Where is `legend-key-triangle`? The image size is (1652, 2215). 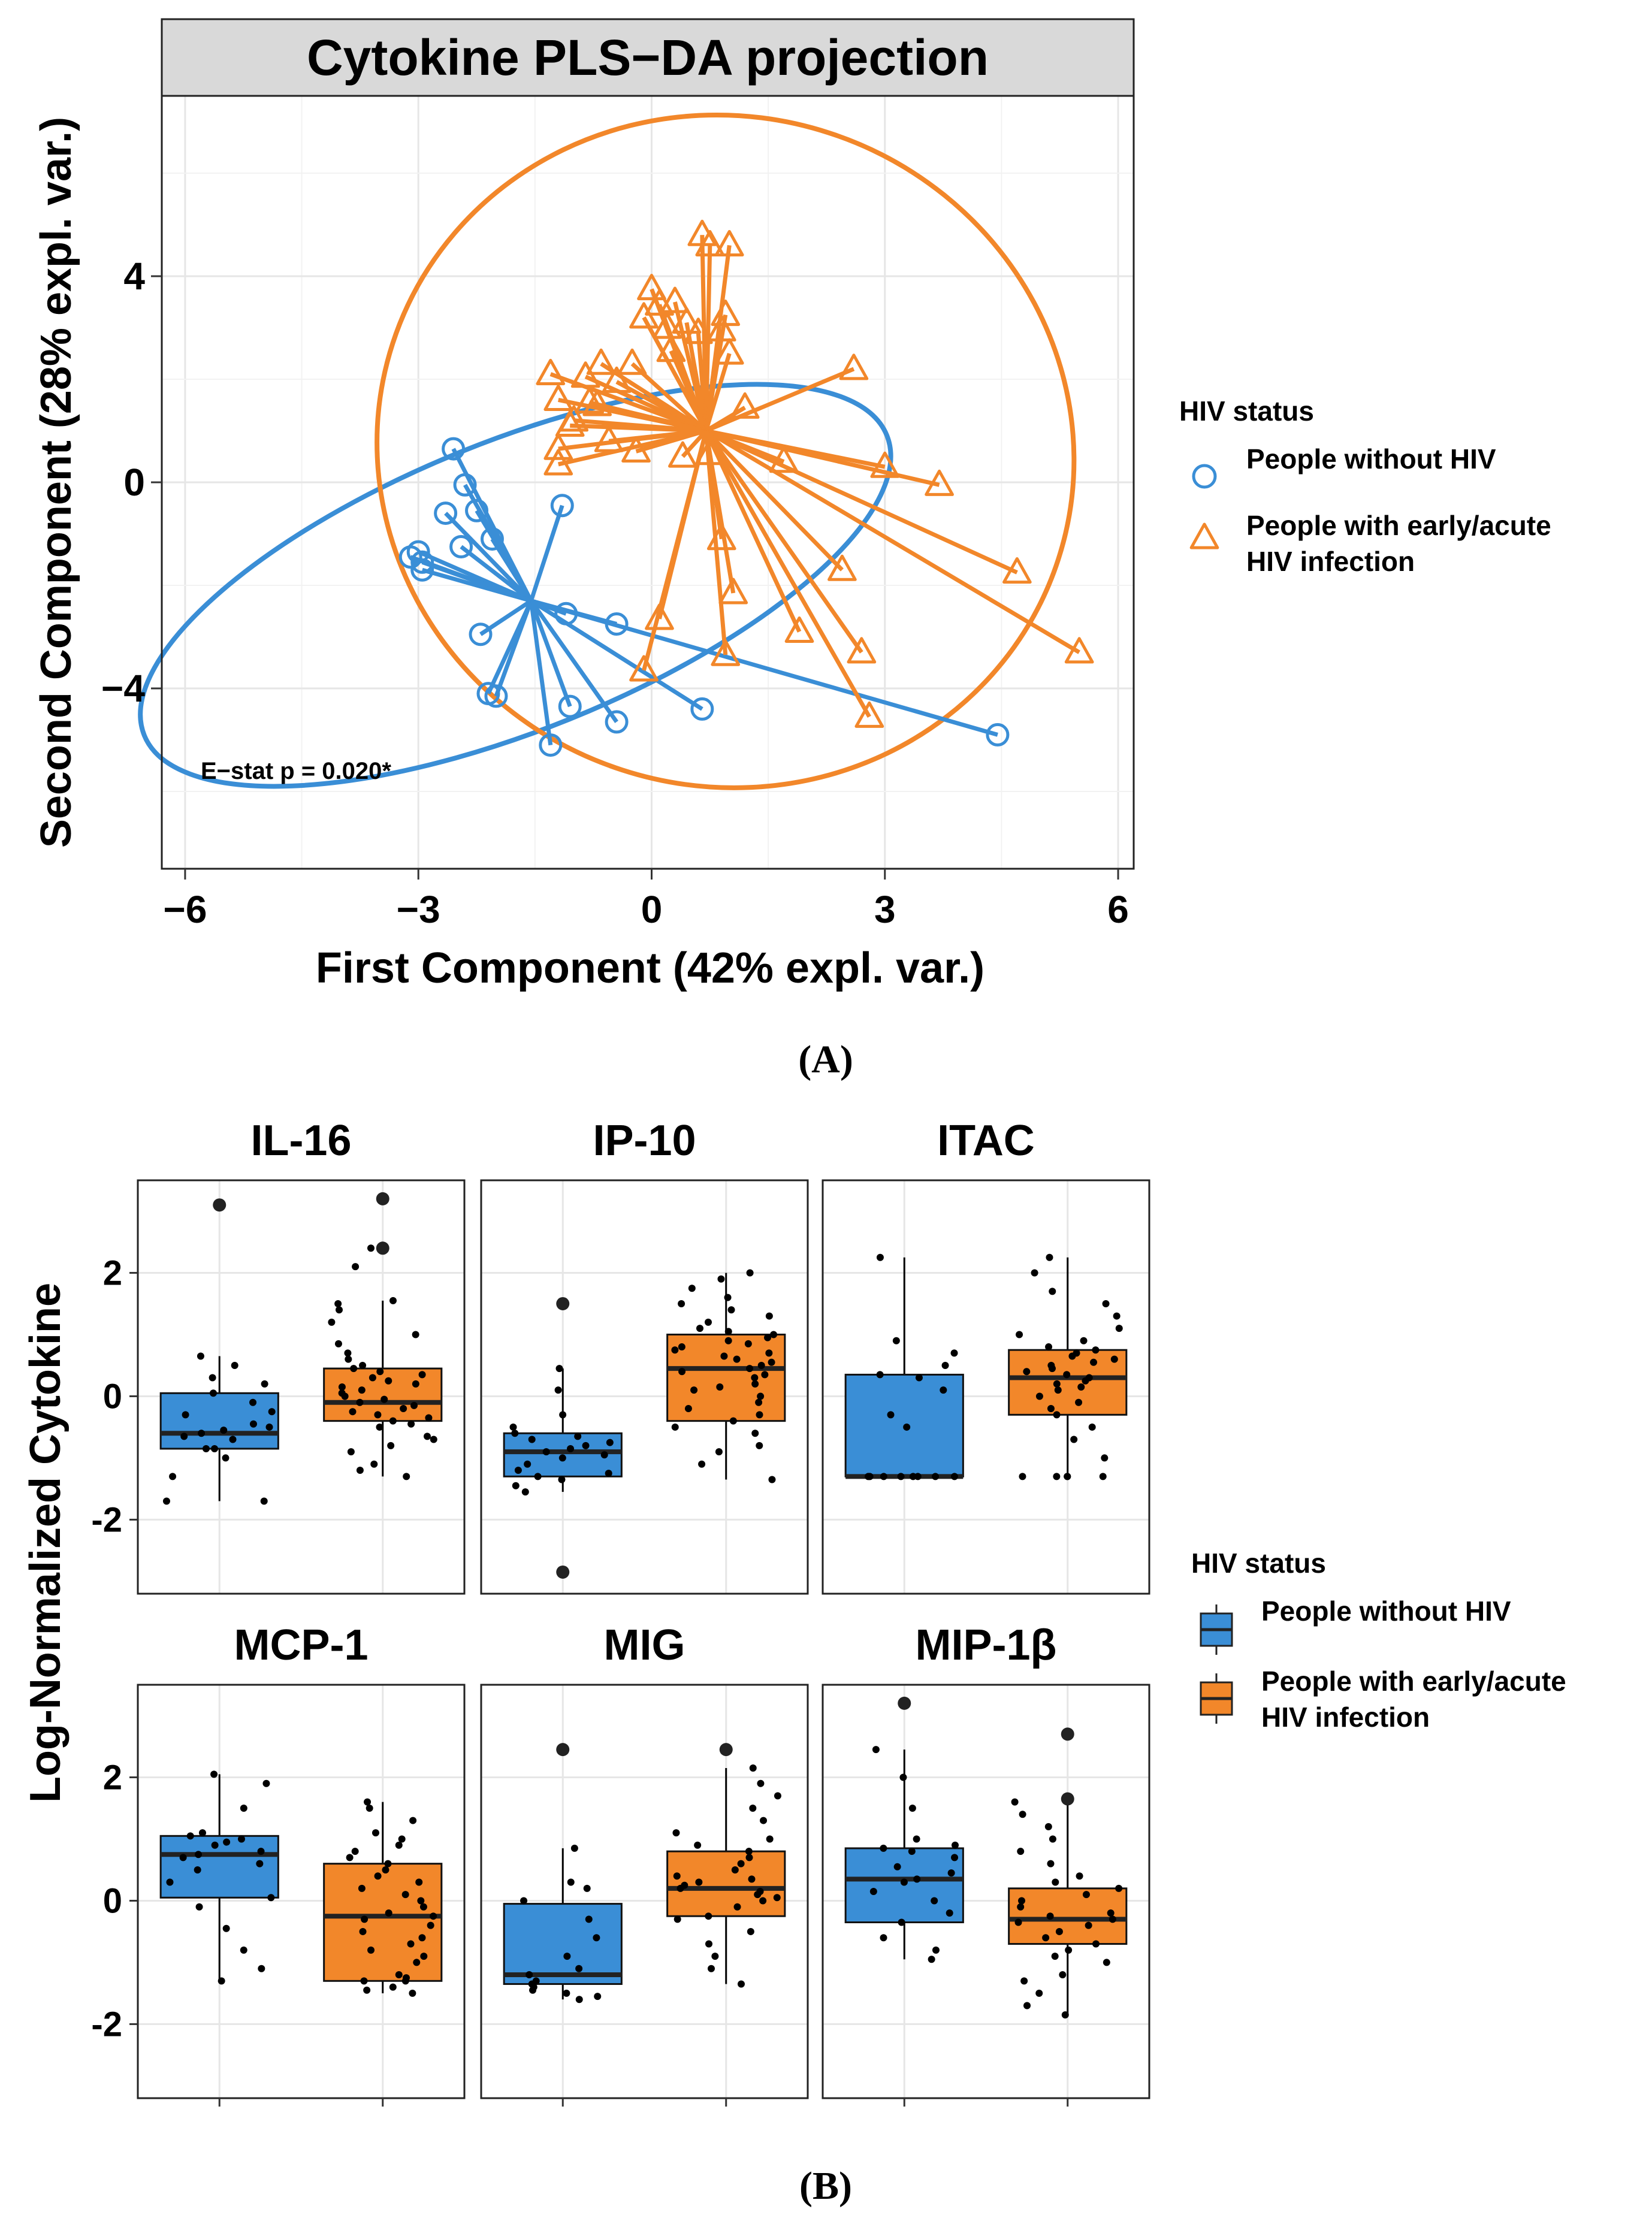 legend-key-triangle is located at coordinates (1204, 535).